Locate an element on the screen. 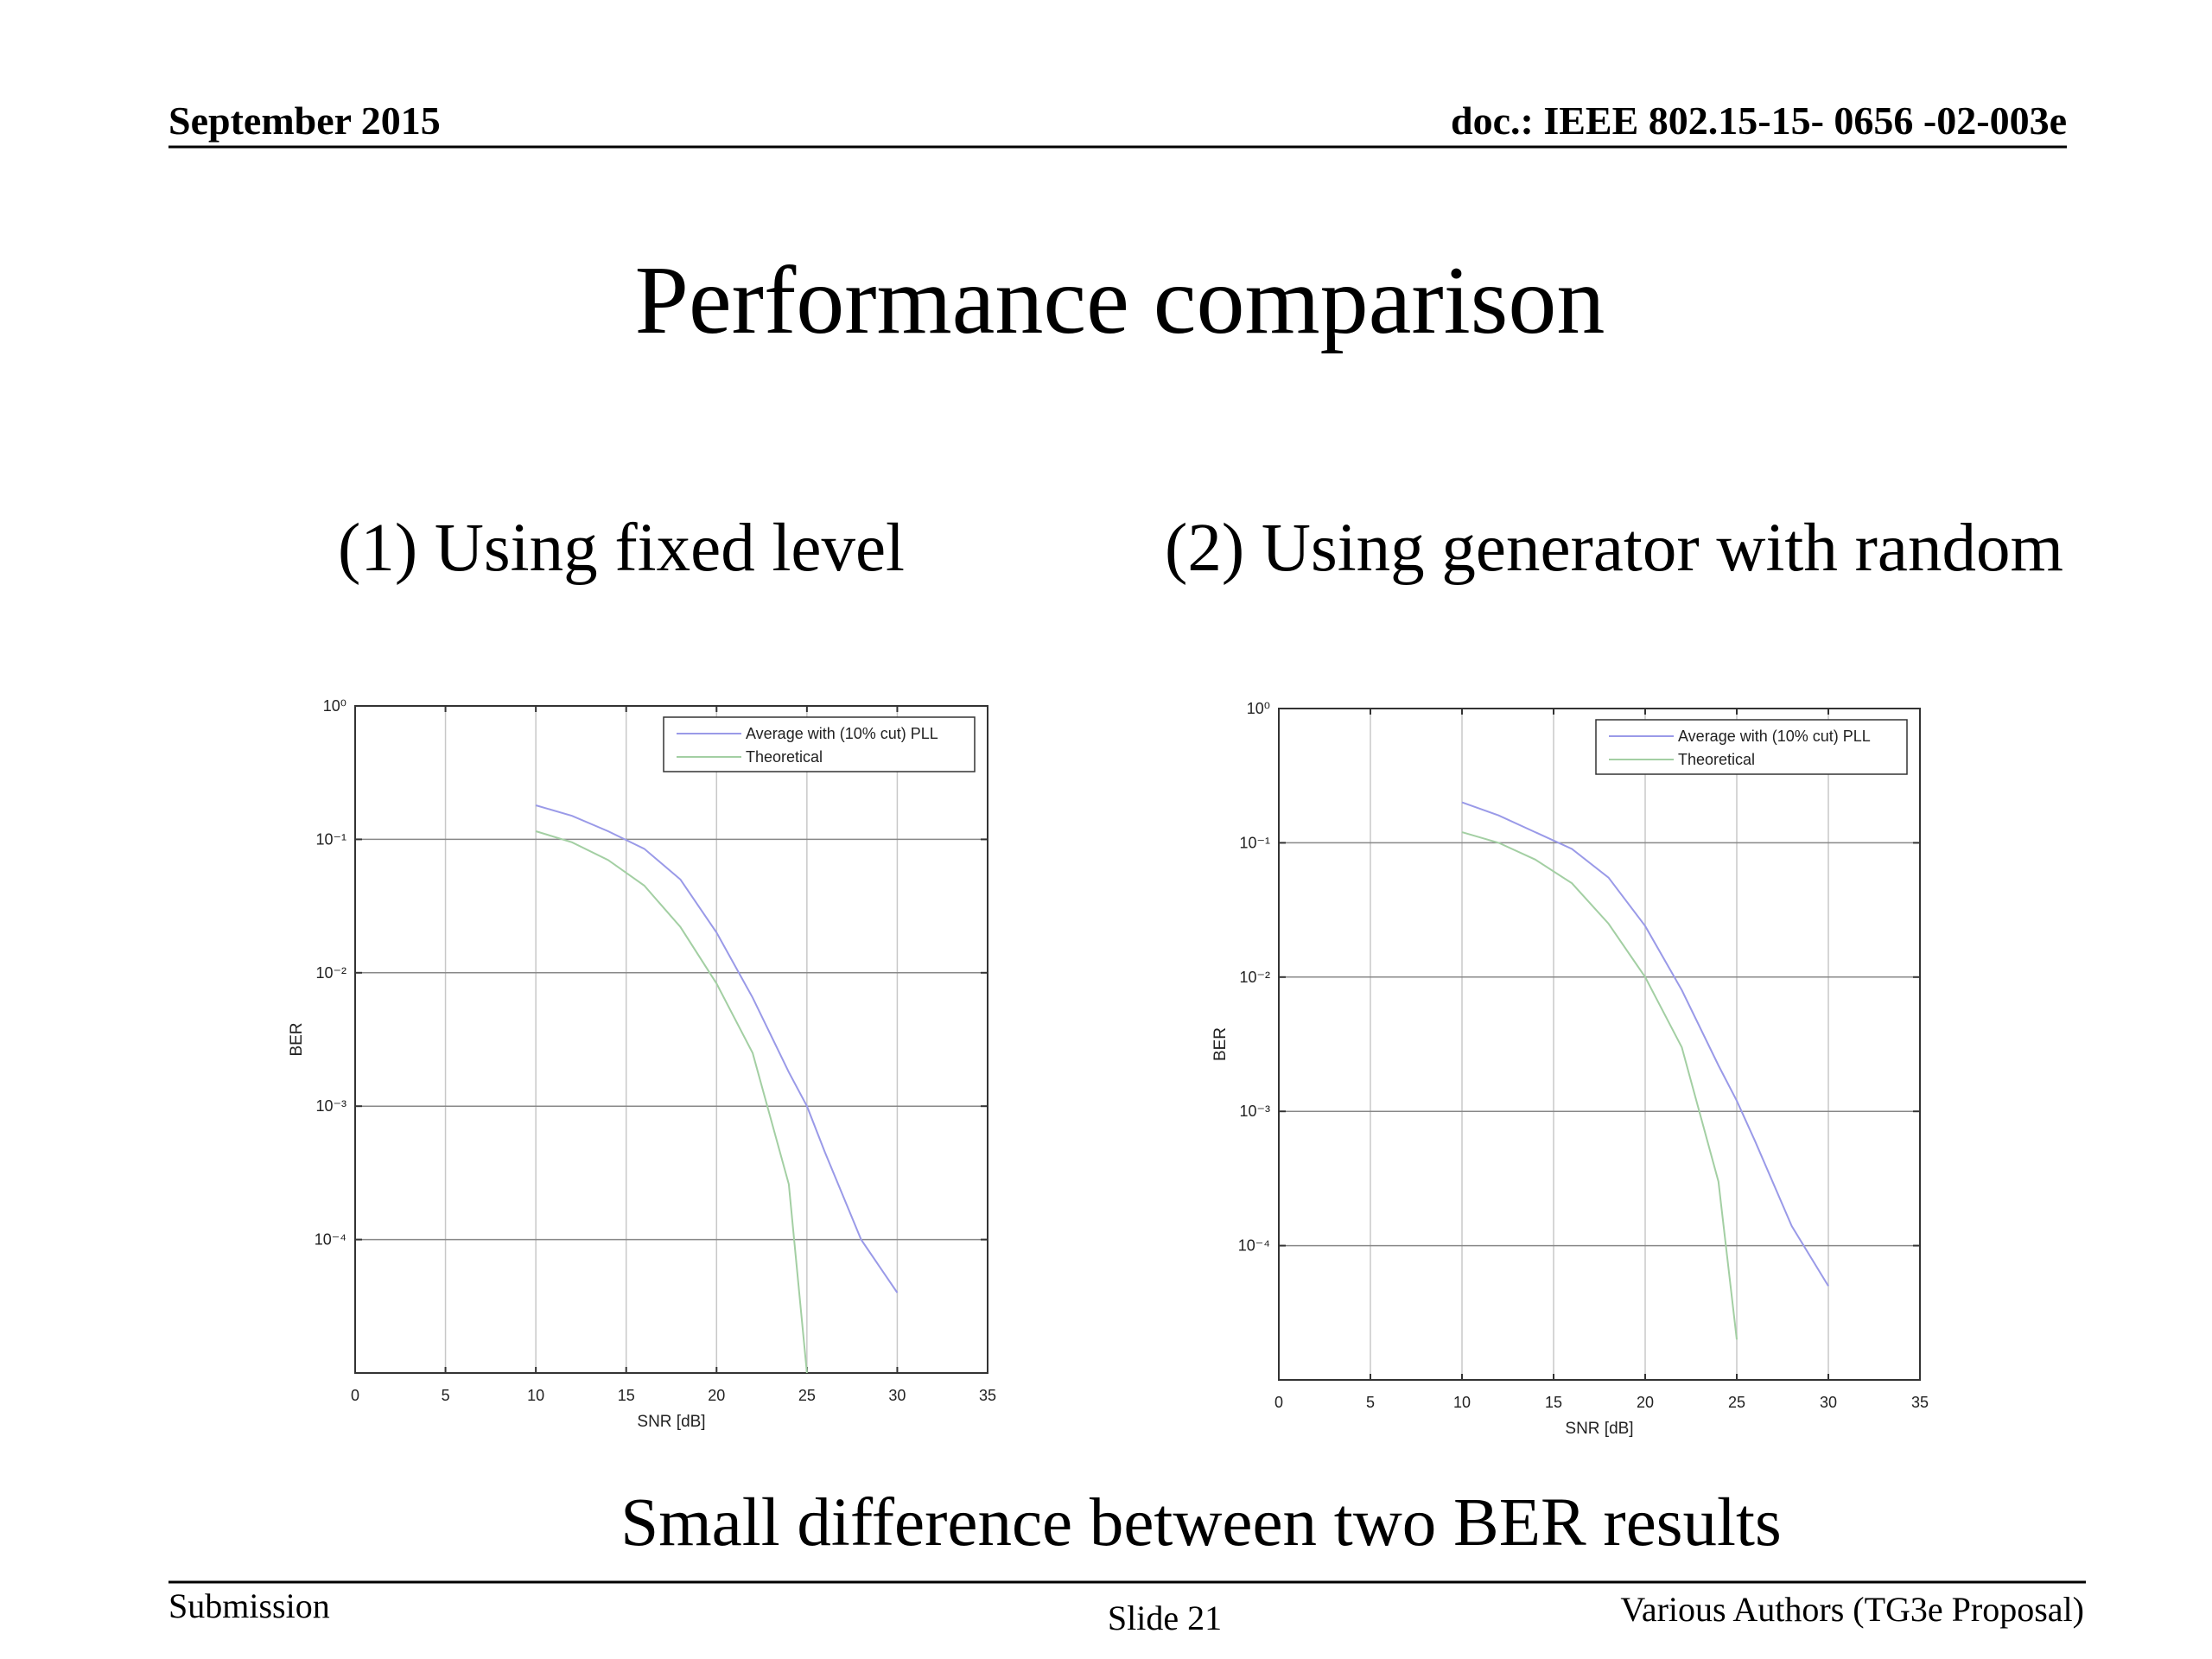 Image resolution: width=2212 pixels, height=1659 pixels. conclusion: Small difference between two BER results is located at coordinates (1200, 1522).